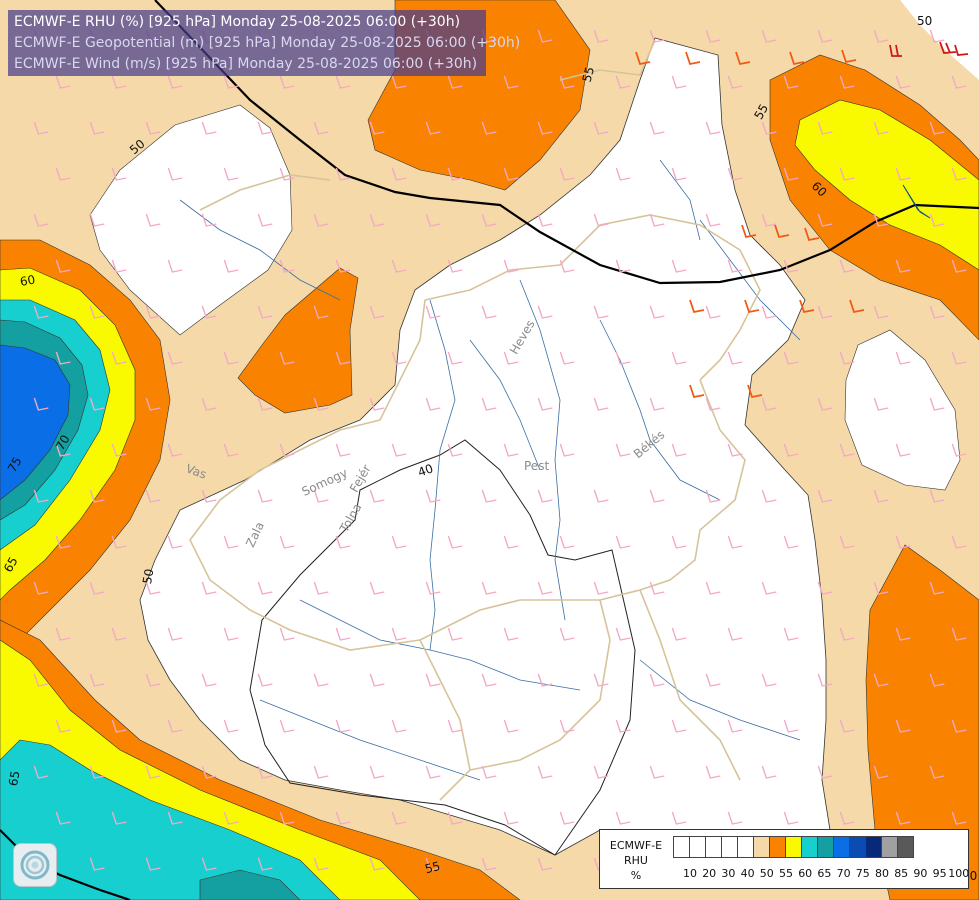 The image size is (979, 900). I want to click on rhu-low-ne-corner, so click(939, 40).